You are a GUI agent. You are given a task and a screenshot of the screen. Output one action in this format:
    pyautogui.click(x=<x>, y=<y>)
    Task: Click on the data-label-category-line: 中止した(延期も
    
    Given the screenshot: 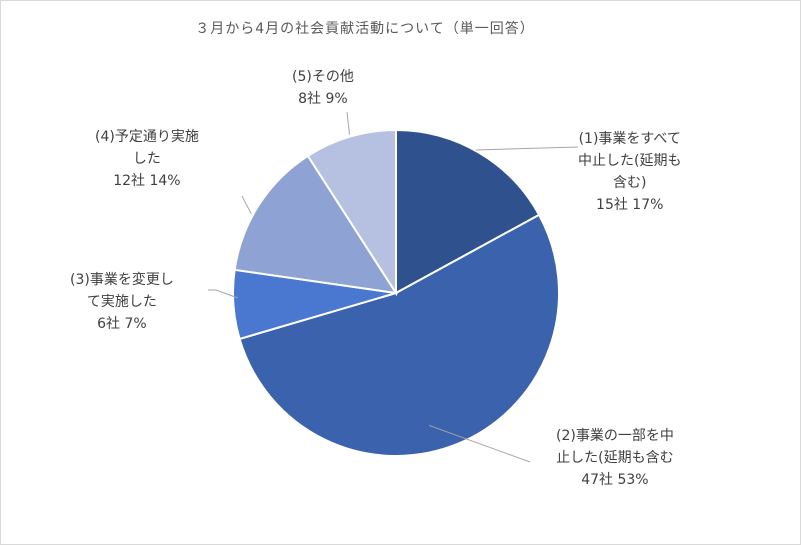 What is the action you would take?
    pyautogui.click(x=630, y=161)
    